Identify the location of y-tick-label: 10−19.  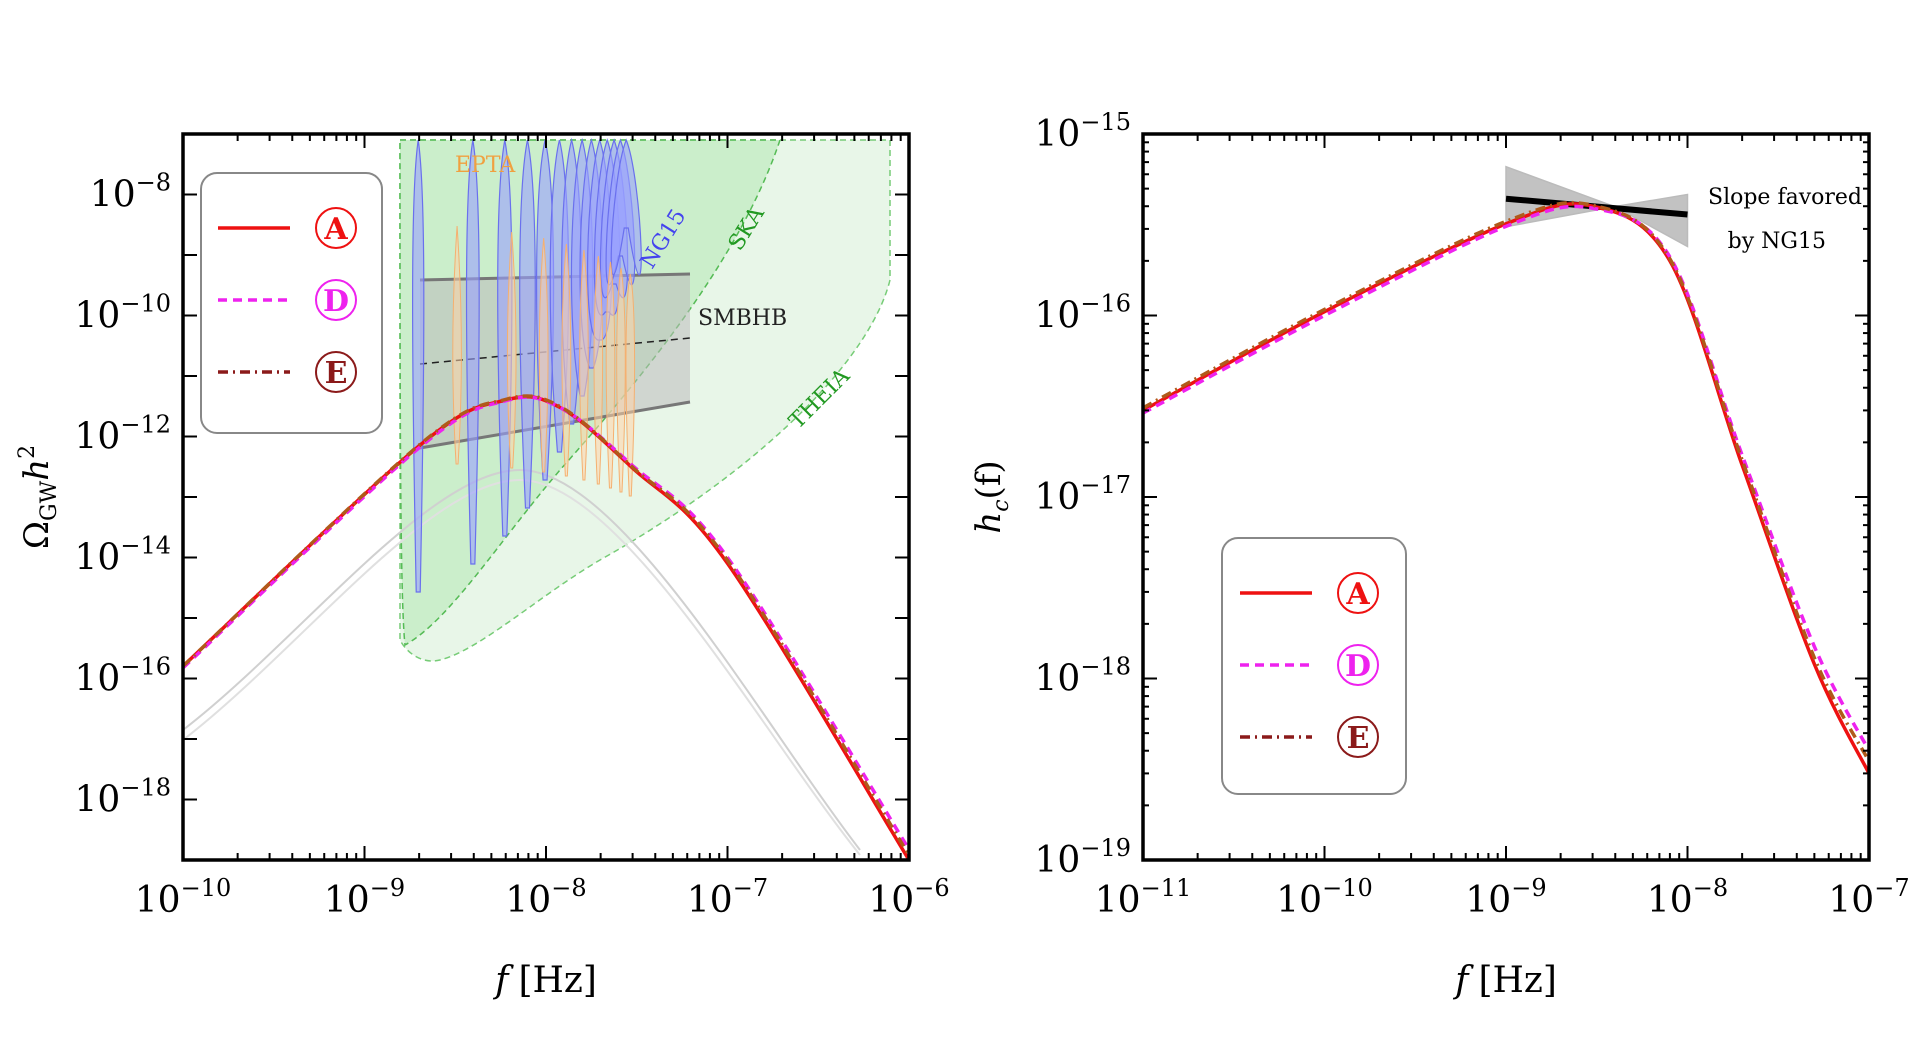
(1083, 857).